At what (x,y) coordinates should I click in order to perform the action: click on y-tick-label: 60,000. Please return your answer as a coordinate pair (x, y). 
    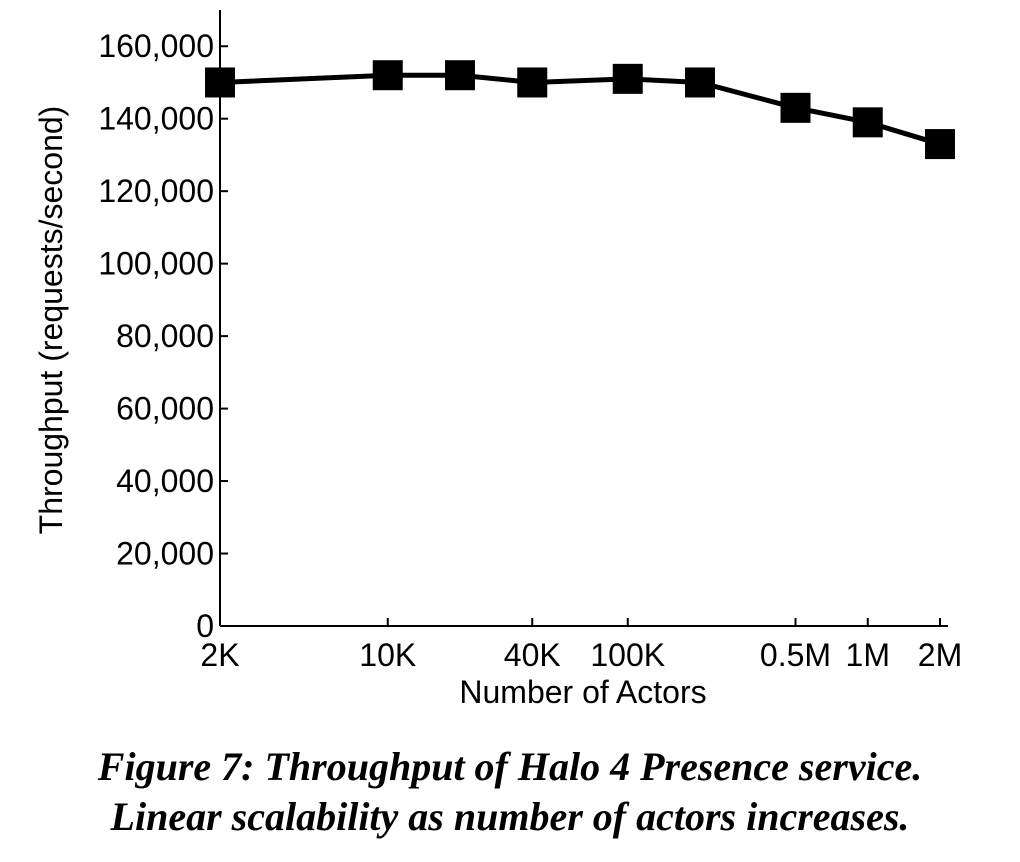
    Looking at the image, I should click on (165, 409).